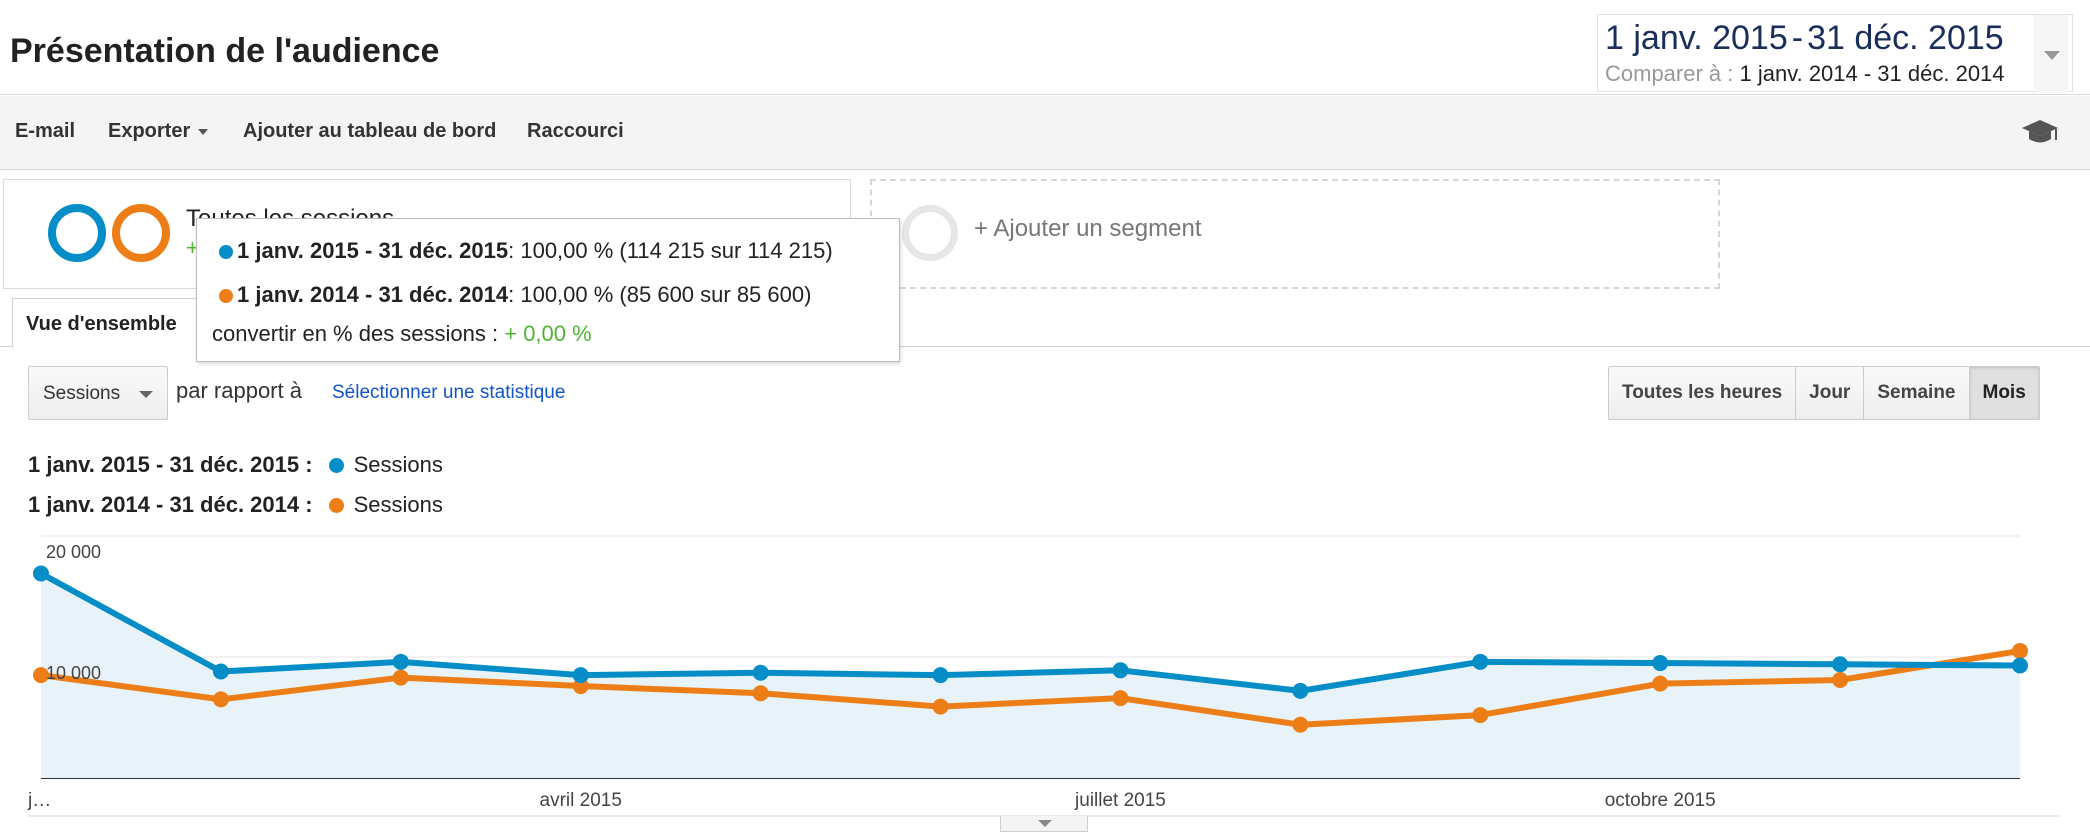 This screenshot has height=838, width=2090. Describe the element at coordinates (1045, 346) in the screenshot. I see `tab-strip` at that location.